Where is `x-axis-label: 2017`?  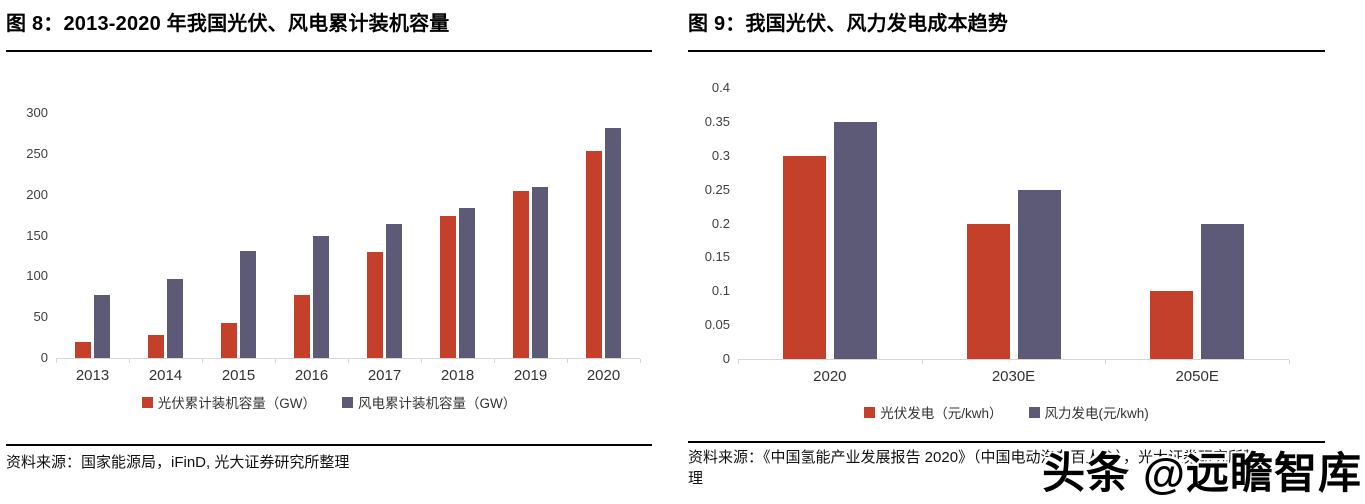 x-axis-label: 2017 is located at coordinates (384, 375).